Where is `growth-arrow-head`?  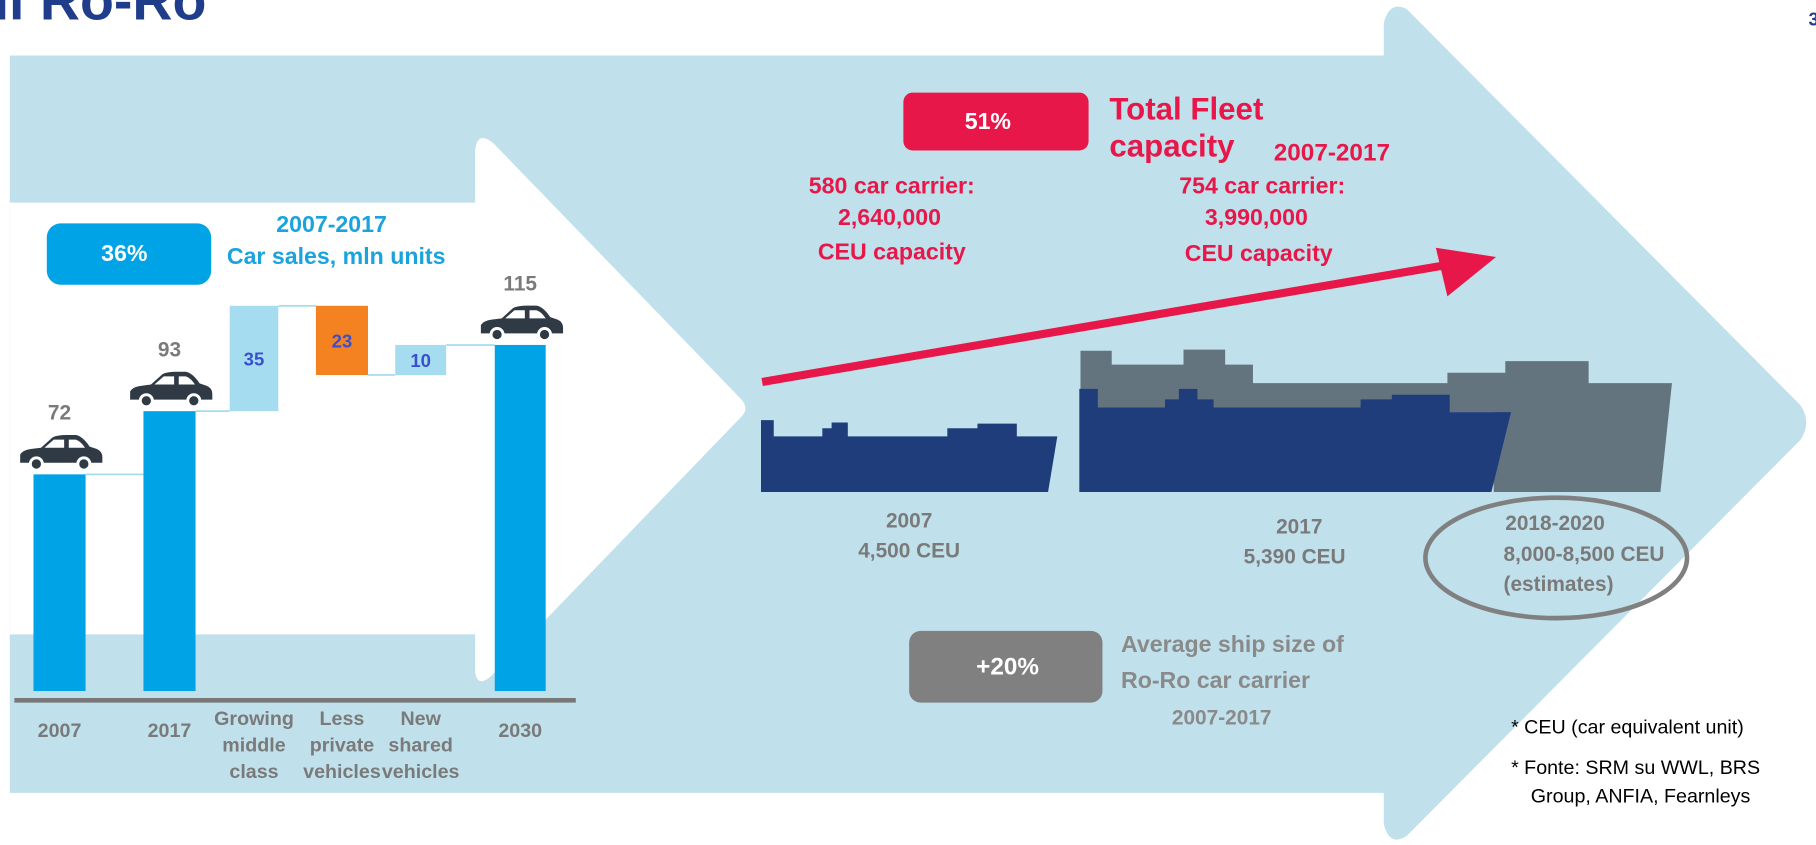
growth-arrow-head is located at coordinates (1466, 272).